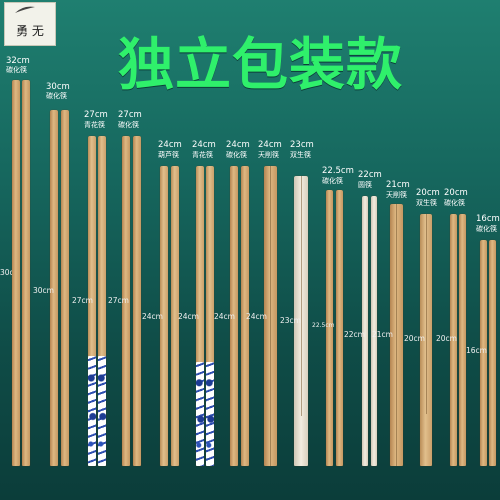 This screenshot has height=500, width=500. What do you see at coordinates (365, 185) in the screenshot?
I see `type-label: 圆筷` at bounding box center [365, 185].